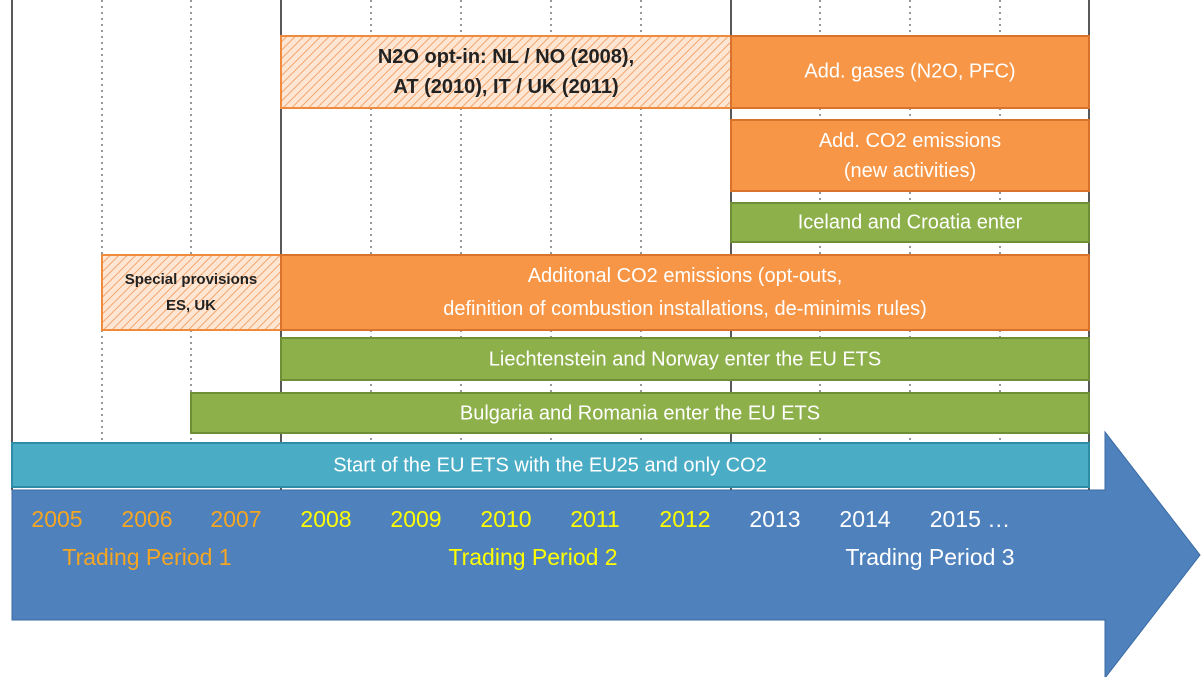  What do you see at coordinates (415, 519) in the screenshot?
I see `year: 2009` at bounding box center [415, 519].